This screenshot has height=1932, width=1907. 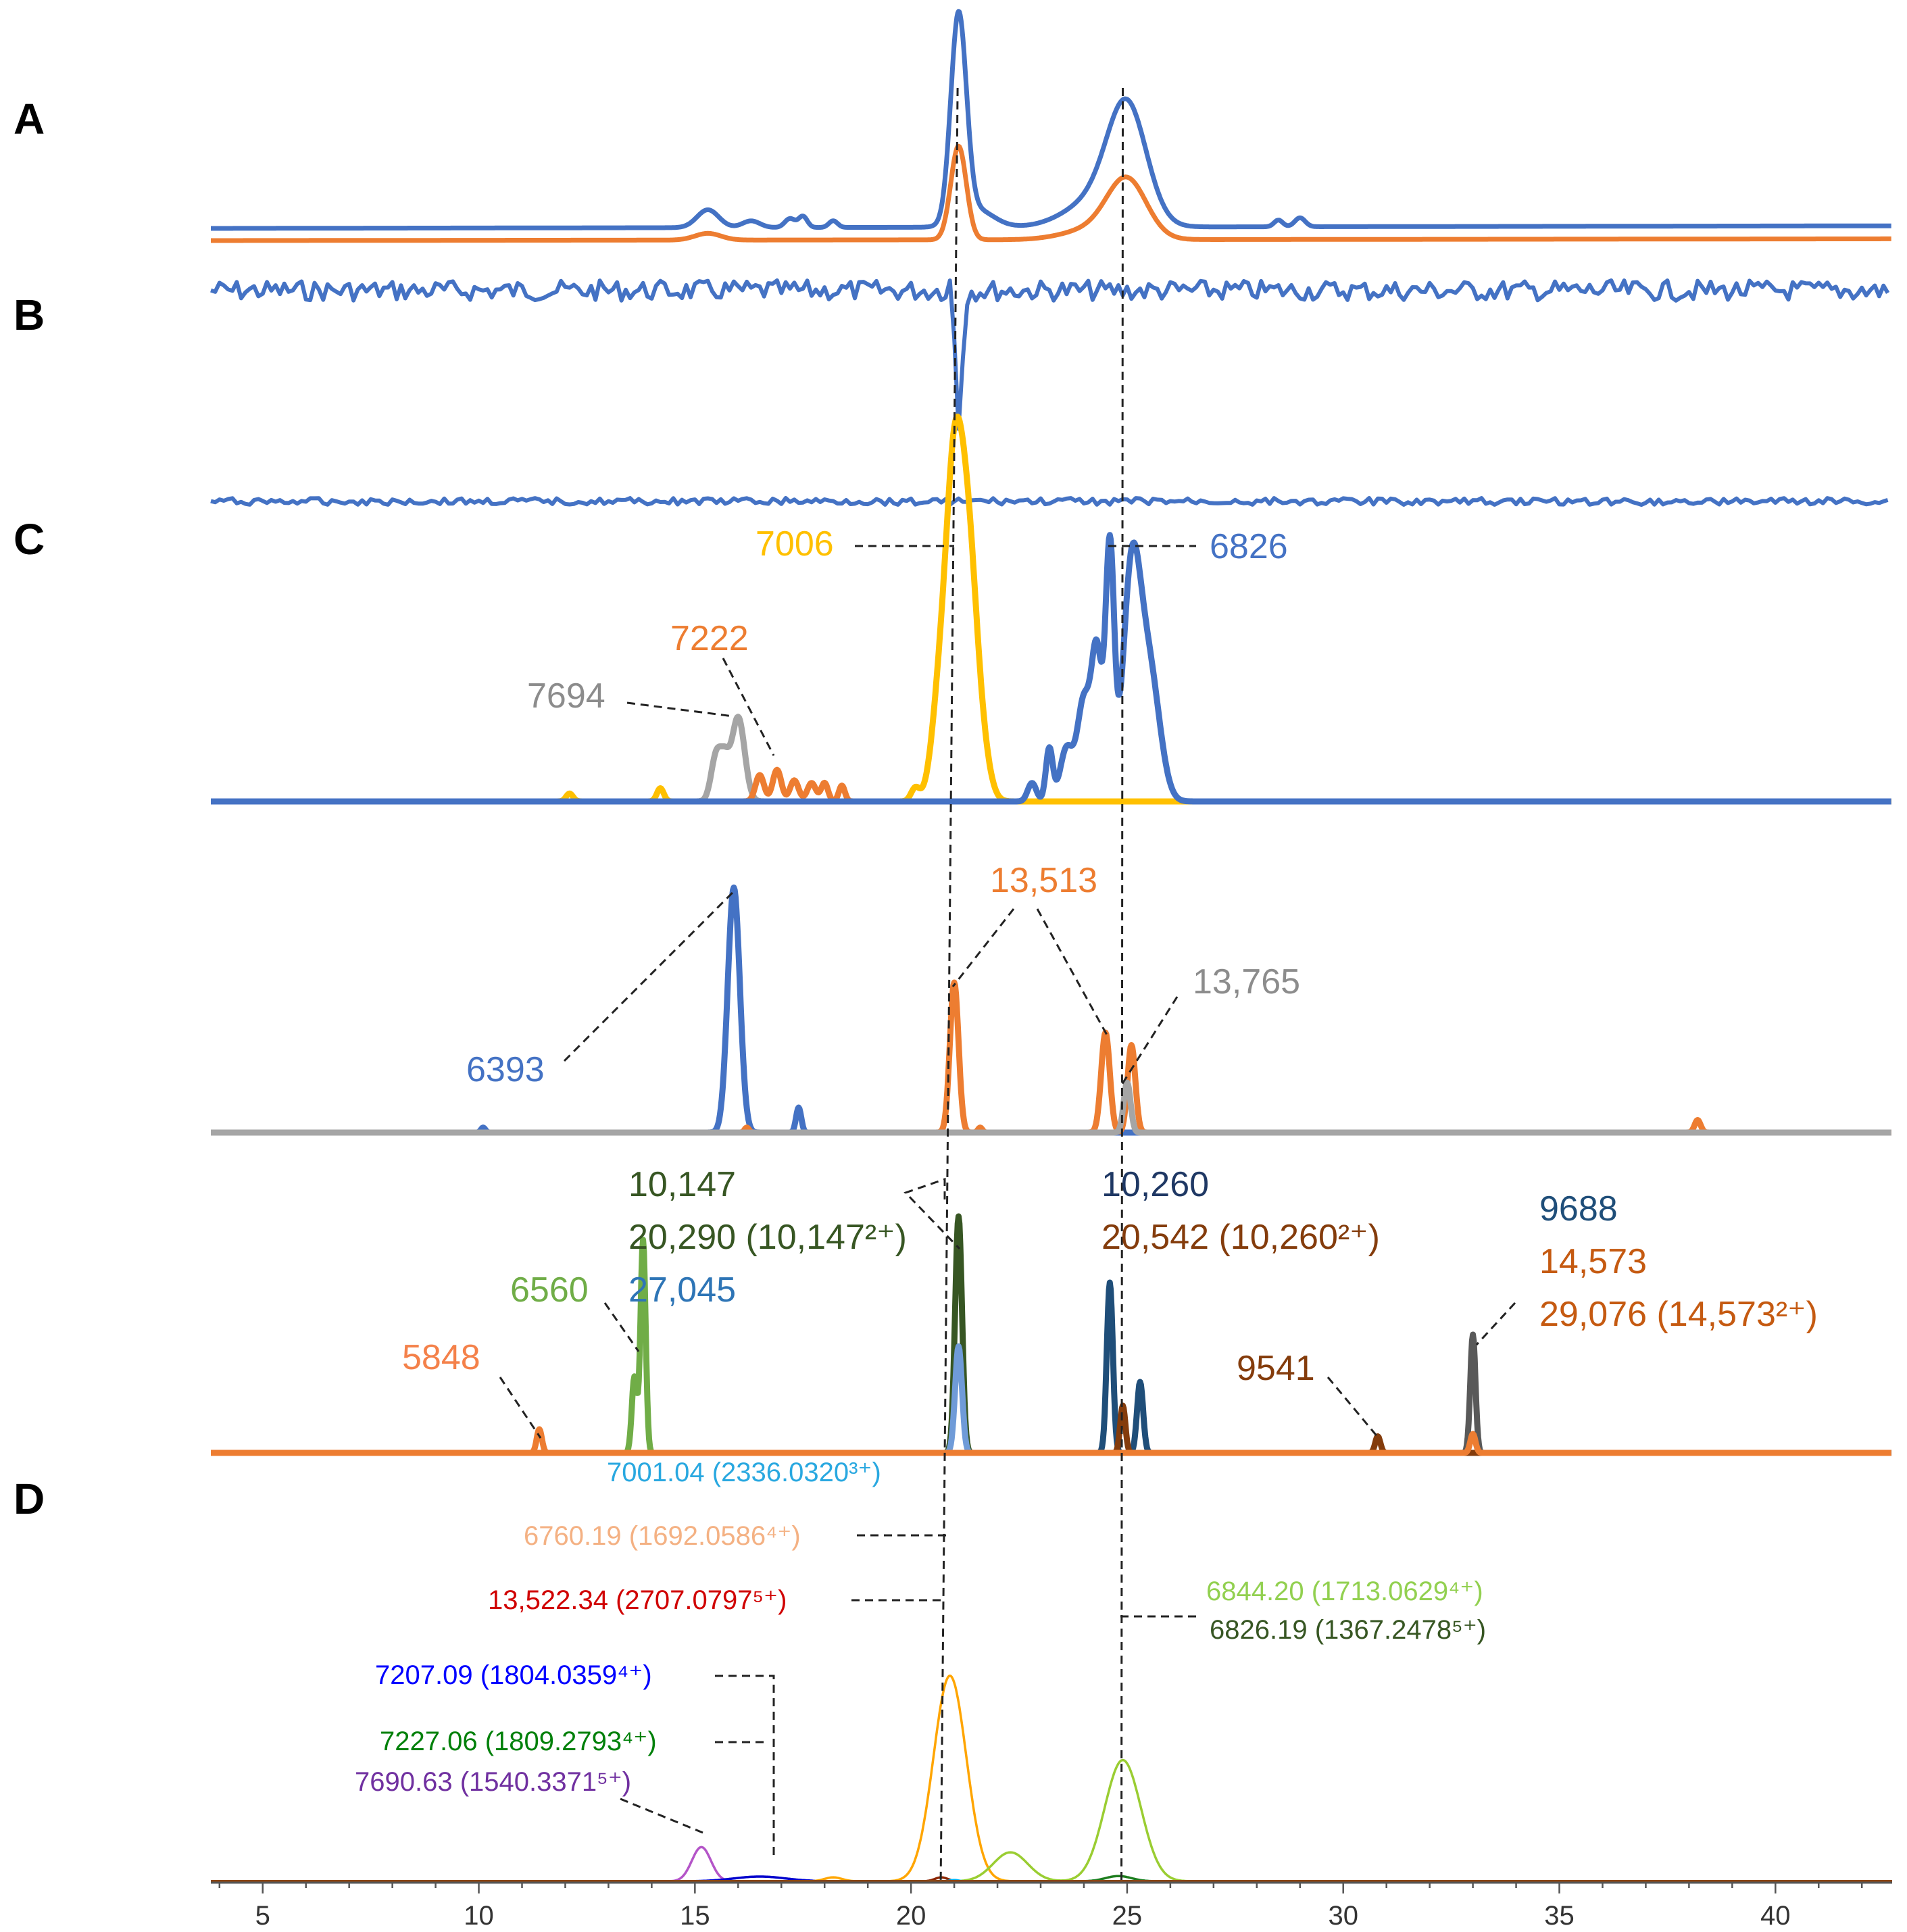 What do you see at coordinates (493, 1782) in the screenshot?
I see `label-7690-63: 7690.63 (1540.3371⁵⁺)` at bounding box center [493, 1782].